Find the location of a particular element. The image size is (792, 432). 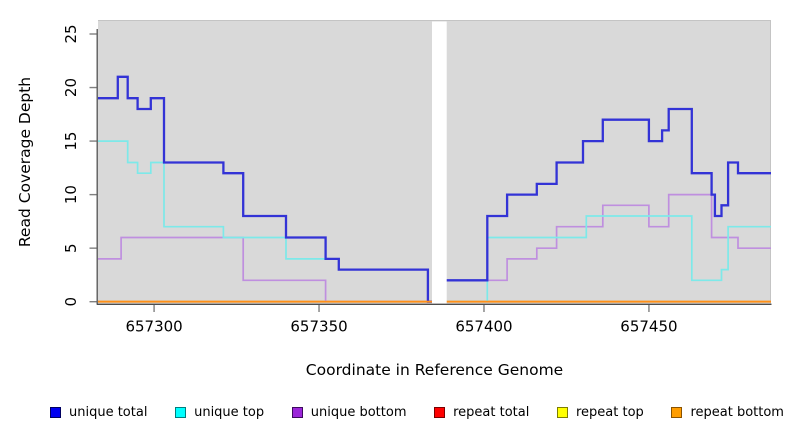

legend-item-unique-total: unique total is located at coordinates (98, 412).